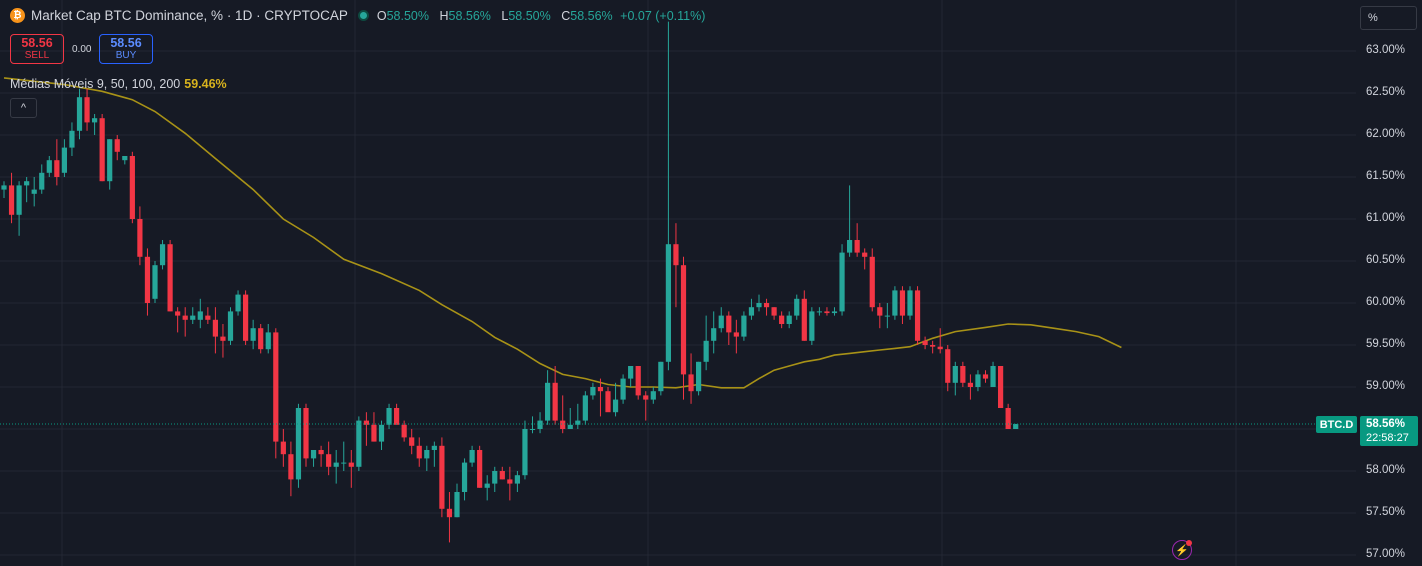 The height and width of the screenshot is (566, 1422). I want to click on spread-value: 0.00, so click(82, 49).